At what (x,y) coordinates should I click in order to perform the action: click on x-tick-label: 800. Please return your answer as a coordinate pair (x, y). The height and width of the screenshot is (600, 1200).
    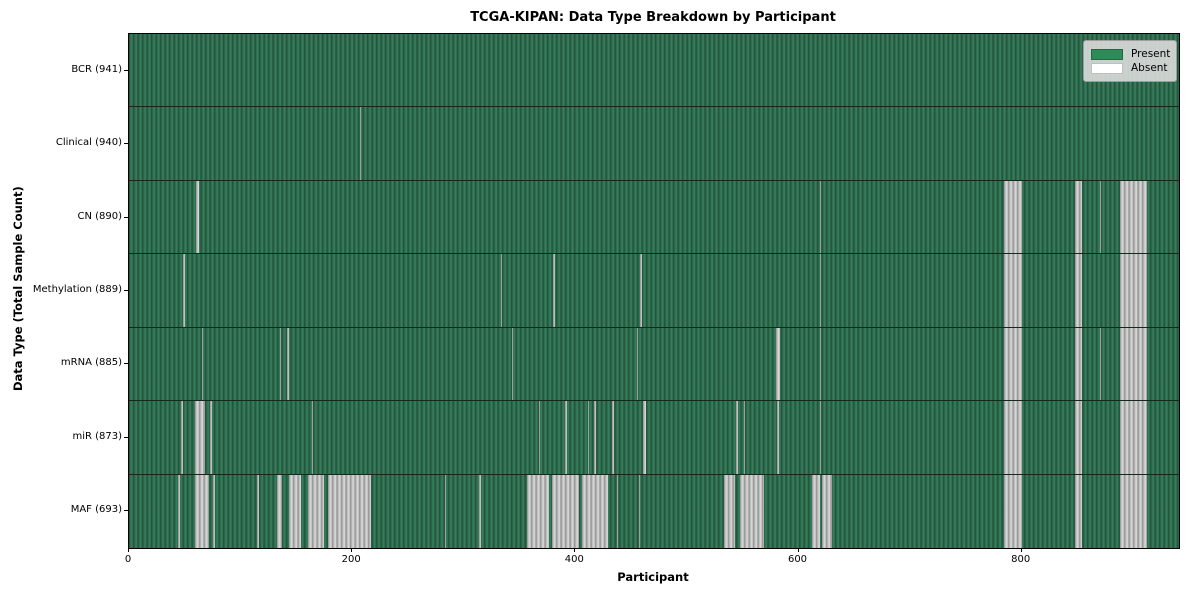
    Looking at the image, I should click on (1021, 559).